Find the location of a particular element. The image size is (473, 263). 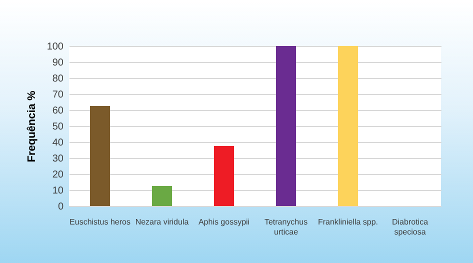

x-tick-label: Frankliniella spp. is located at coordinates (348, 222).